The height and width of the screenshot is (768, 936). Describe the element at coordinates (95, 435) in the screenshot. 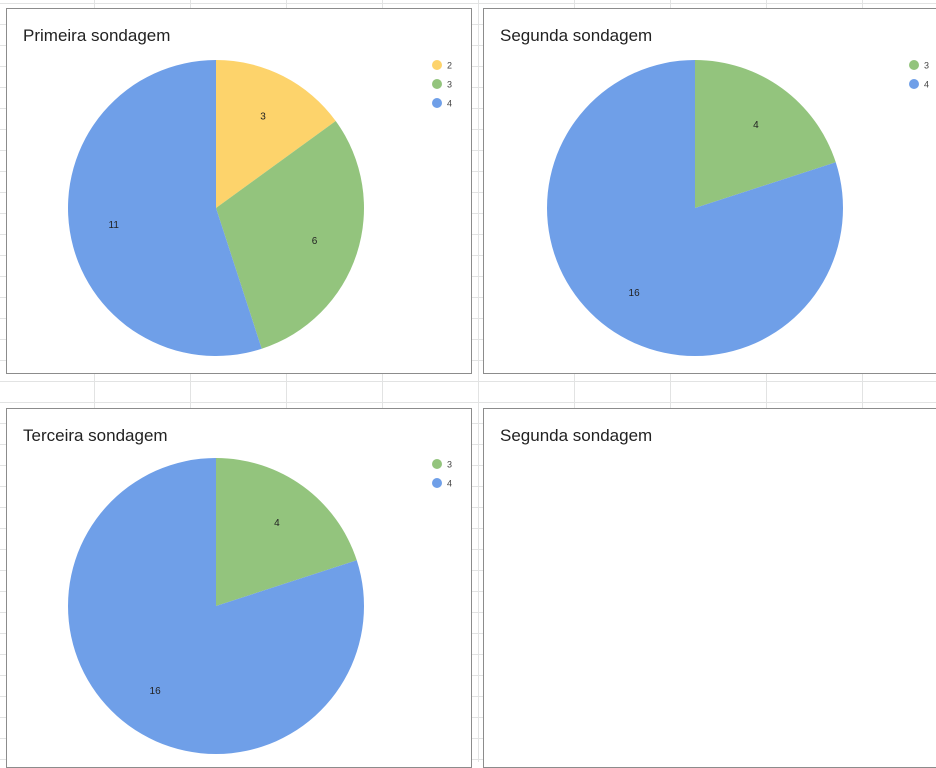

I see `chart-title: Terceira sondagem` at that location.